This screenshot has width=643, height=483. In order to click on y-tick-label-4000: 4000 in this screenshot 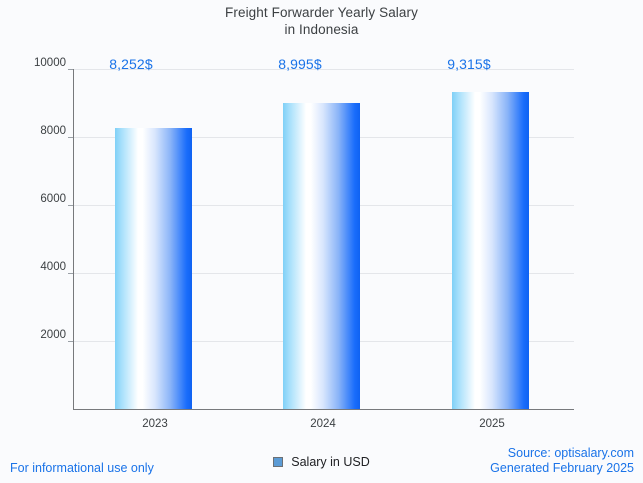, I will do `click(53, 267)`.